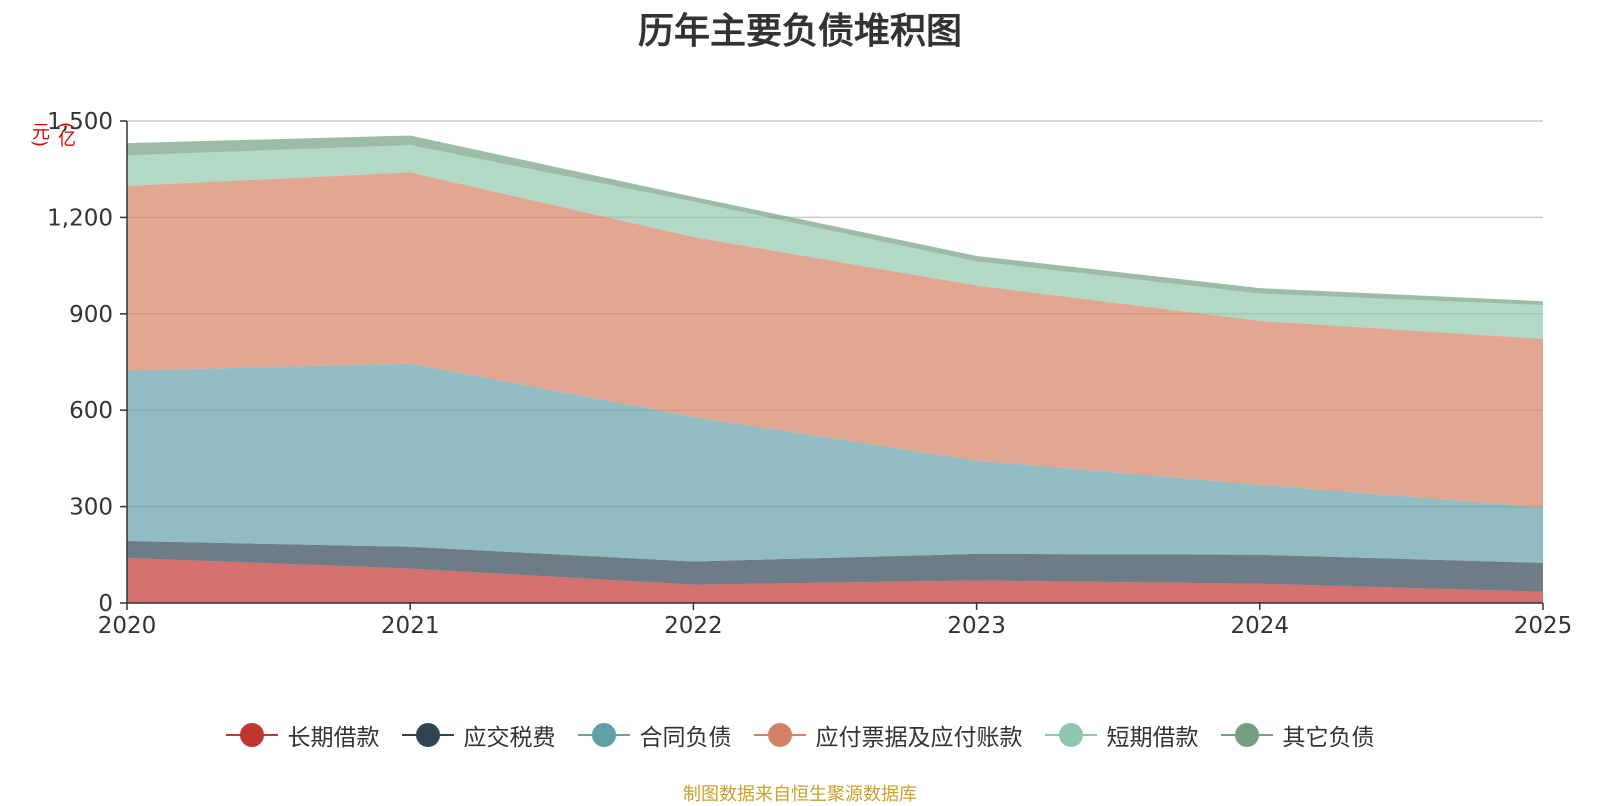 Image resolution: width=1600 pixels, height=806 pixels. I want to click on x-tick-label-1: 2021, so click(410, 626).